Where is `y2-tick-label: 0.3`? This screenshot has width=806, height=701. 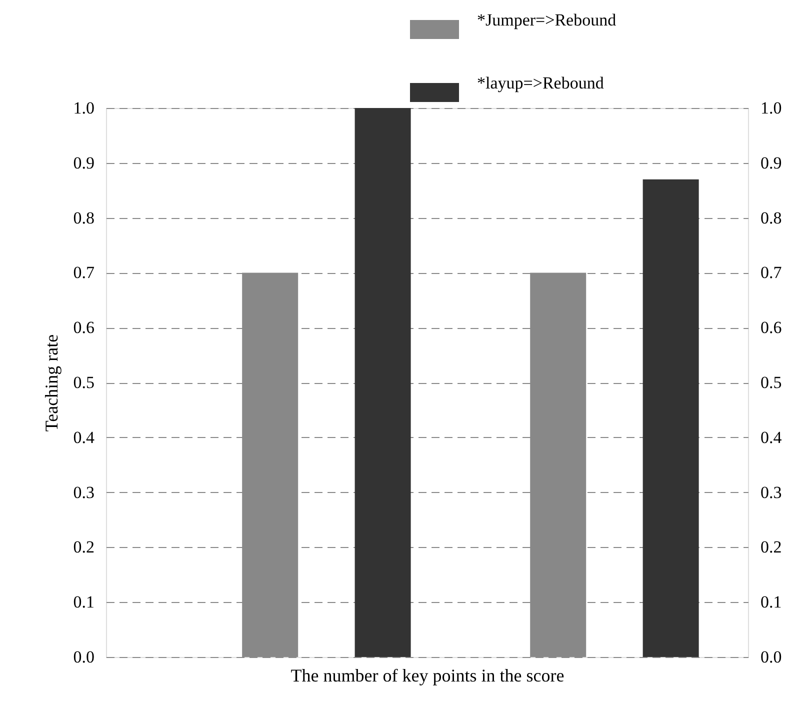
y2-tick-label: 0.3 is located at coordinates (771, 492).